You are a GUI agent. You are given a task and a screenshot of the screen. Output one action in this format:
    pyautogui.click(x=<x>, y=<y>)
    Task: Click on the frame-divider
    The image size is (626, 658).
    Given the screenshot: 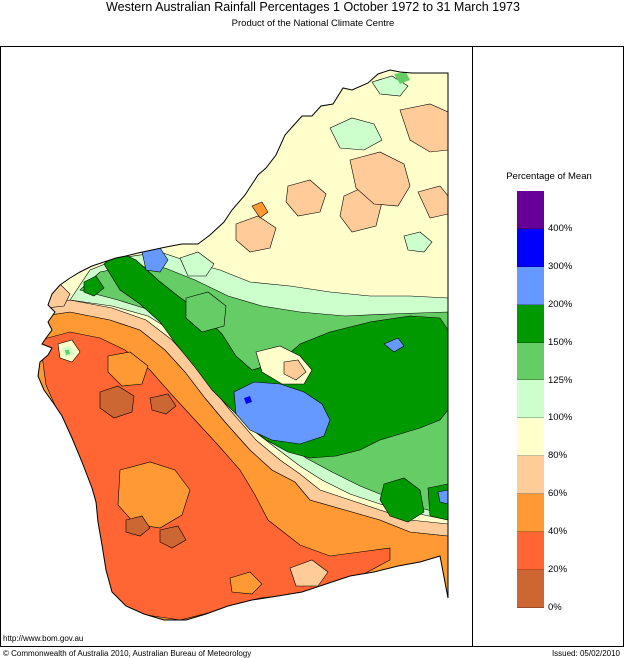 What is the action you would take?
    pyautogui.click(x=472, y=346)
    